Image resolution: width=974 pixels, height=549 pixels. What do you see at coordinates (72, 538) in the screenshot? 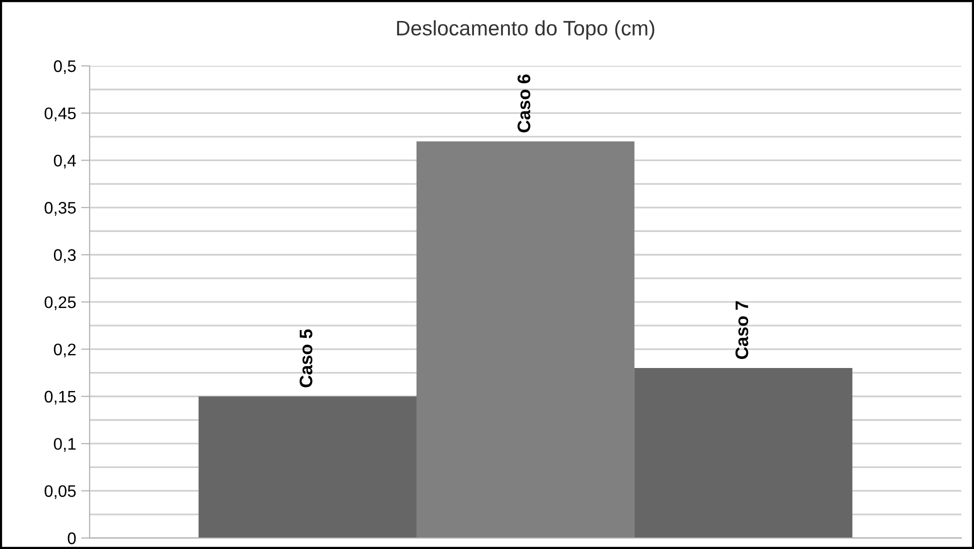
I see `y-tick-label: 0` at bounding box center [72, 538].